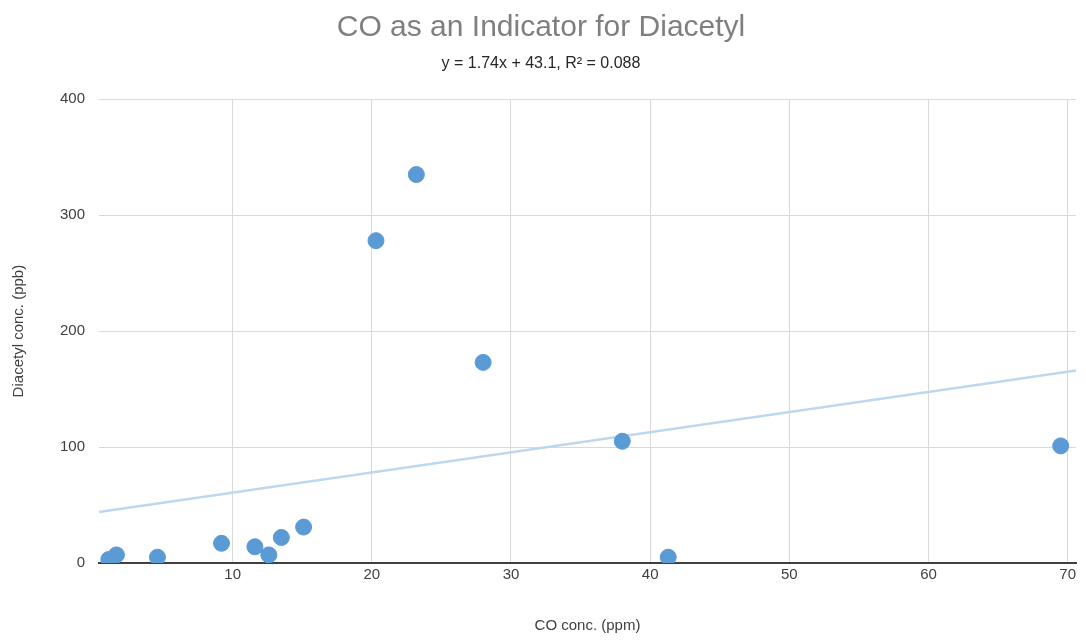 The image size is (1086, 643). What do you see at coordinates (541, 26) in the screenshot?
I see `chart-title: CO as an Indicator for Diacetyl` at bounding box center [541, 26].